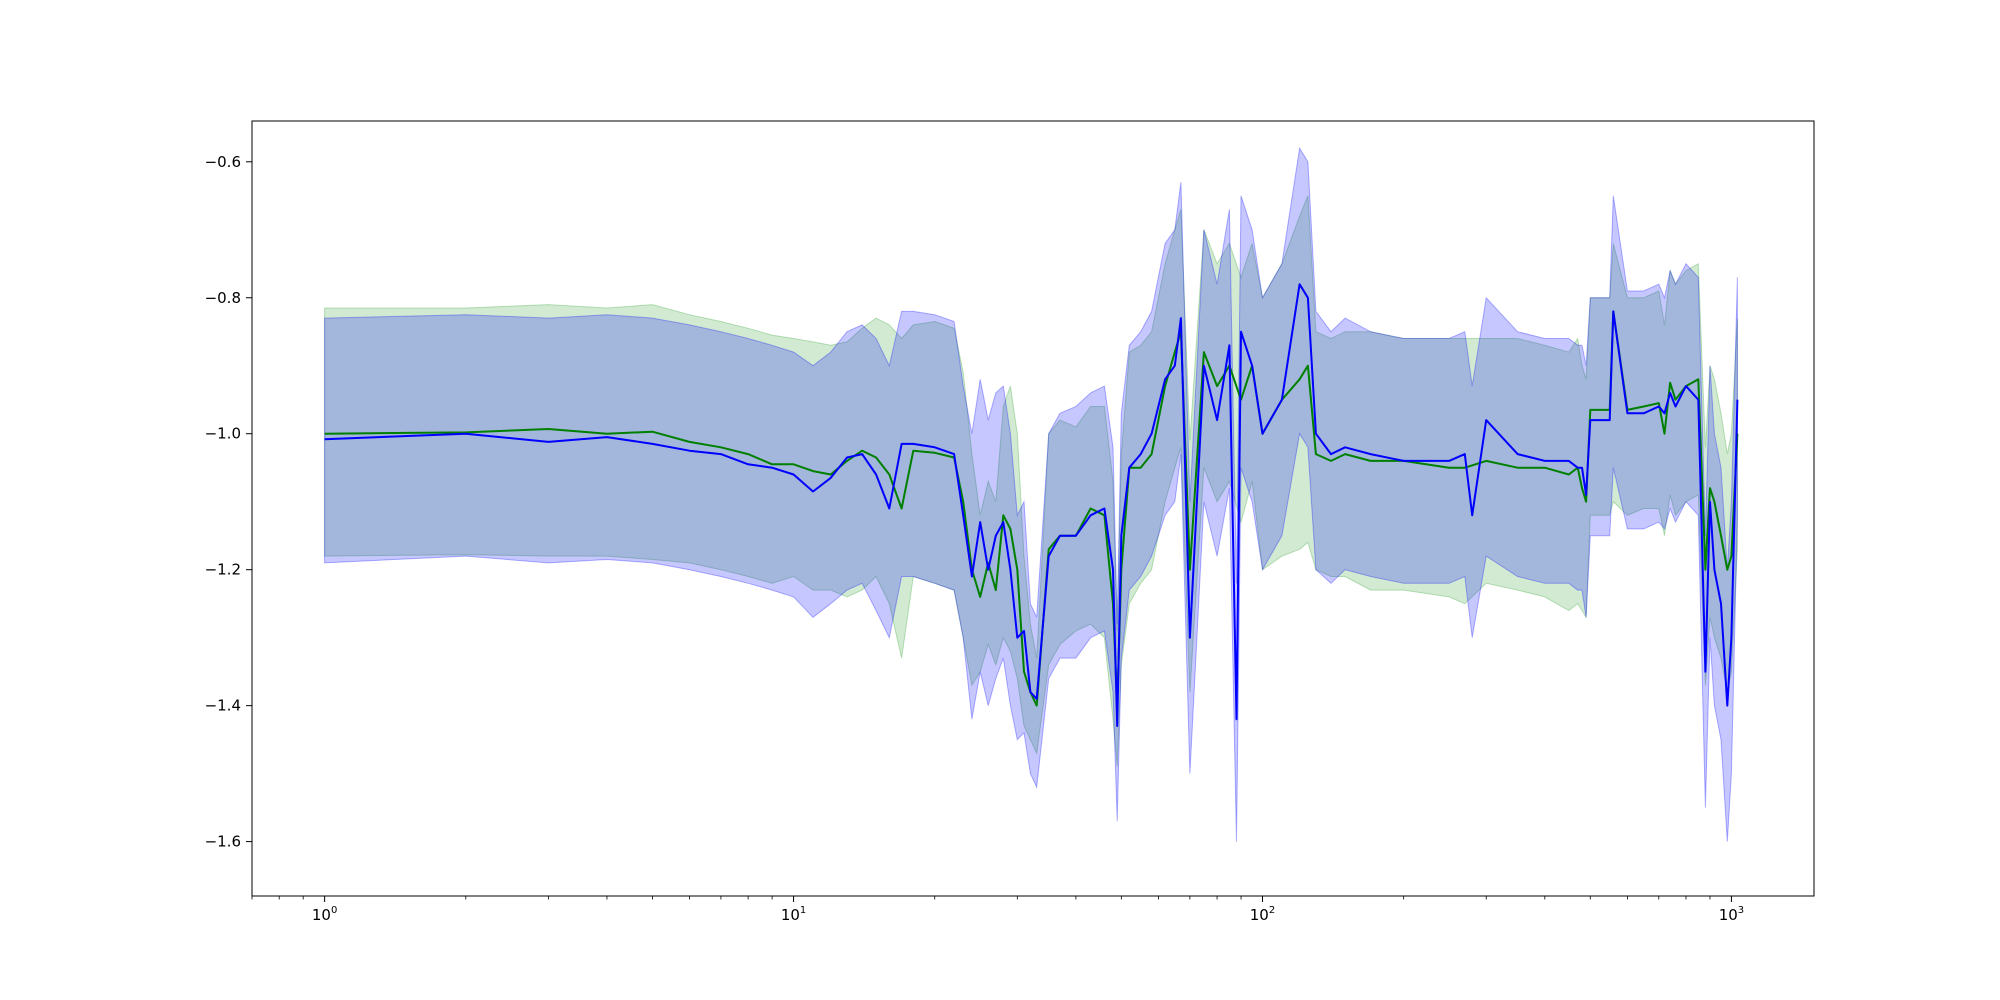  Describe the element at coordinates (223, 842) in the screenshot. I see `y-tick-label: −1.6` at that location.